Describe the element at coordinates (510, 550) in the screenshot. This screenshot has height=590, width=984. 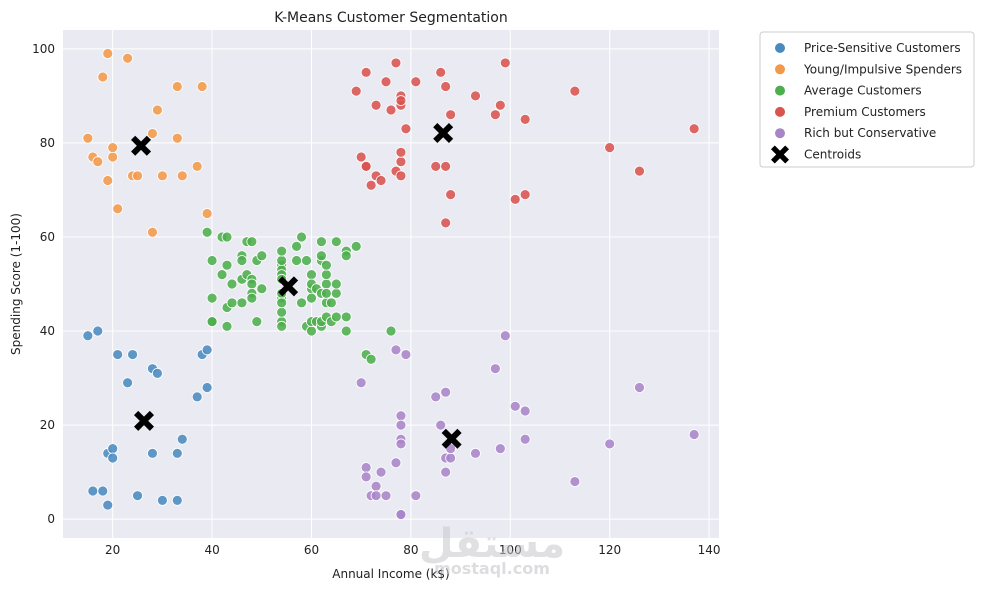
I see `x-tick-label: 100` at that location.